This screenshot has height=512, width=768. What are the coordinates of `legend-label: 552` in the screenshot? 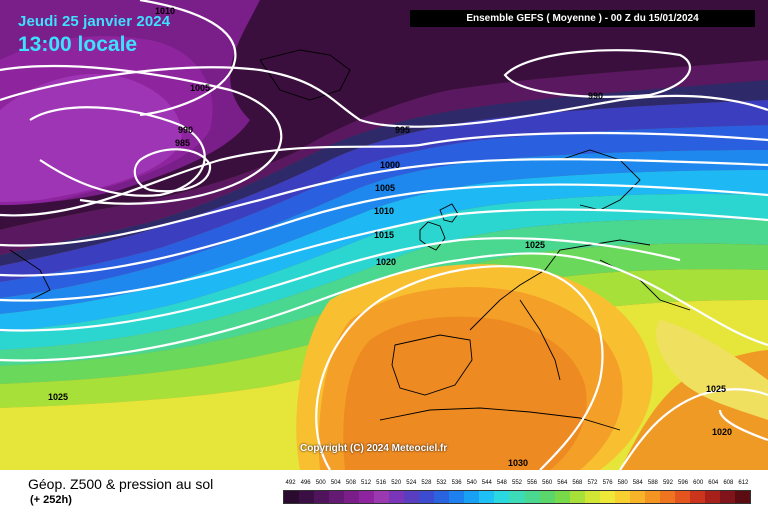 It's located at (517, 483).